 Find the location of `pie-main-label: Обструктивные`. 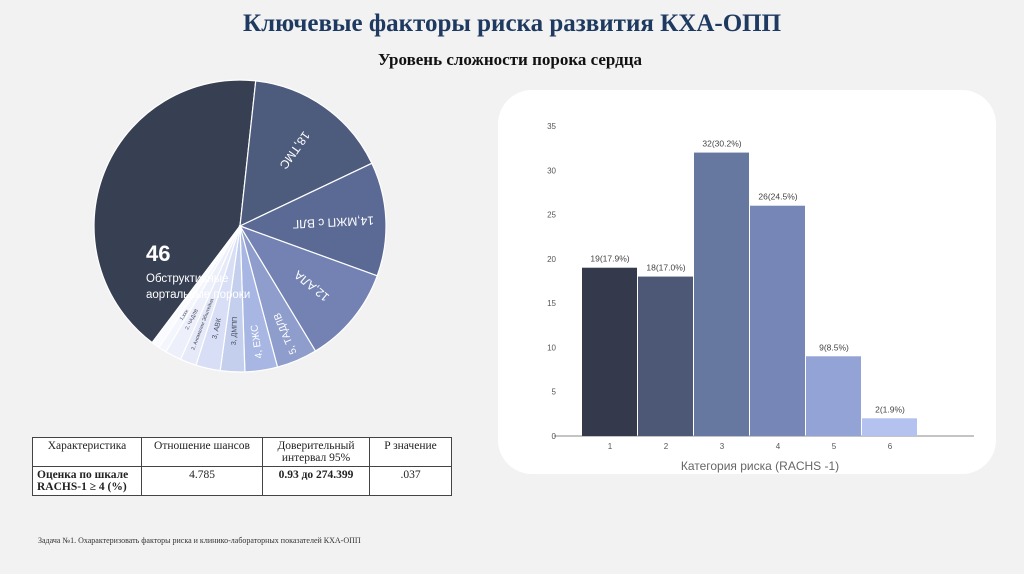

pie-main-label: Обструктивные is located at coordinates (187, 279).